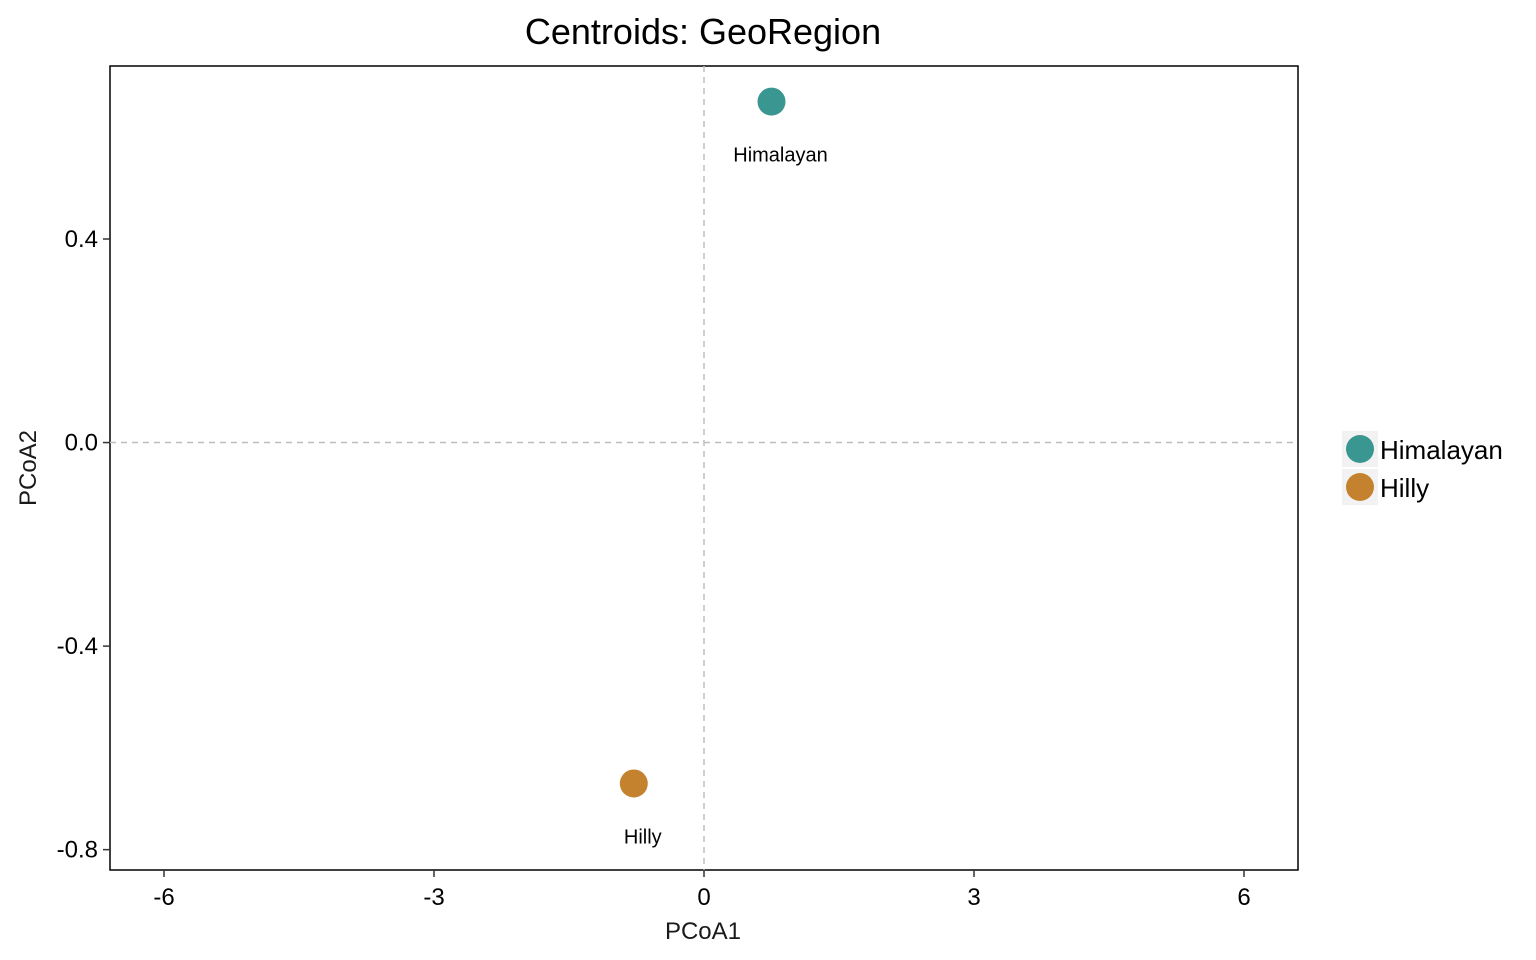 The width and height of the screenshot is (1536, 960). What do you see at coordinates (1243, 897) in the screenshot?
I see `x-tick-label: 6` at bounding box center [1243, 897].